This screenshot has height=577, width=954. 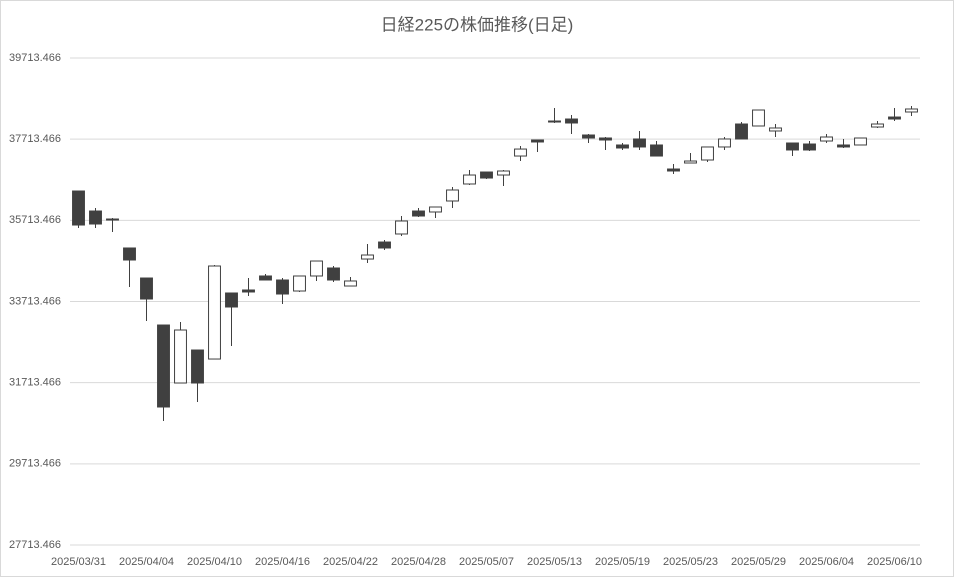 I want to click on y-tick-label: 27713.466, so click(x=35, y=545).